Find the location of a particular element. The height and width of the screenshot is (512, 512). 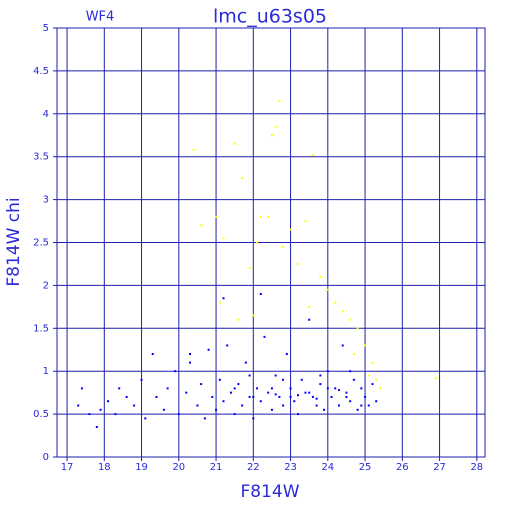

x-tick-label: 19 is located at coordinates (141, 467).